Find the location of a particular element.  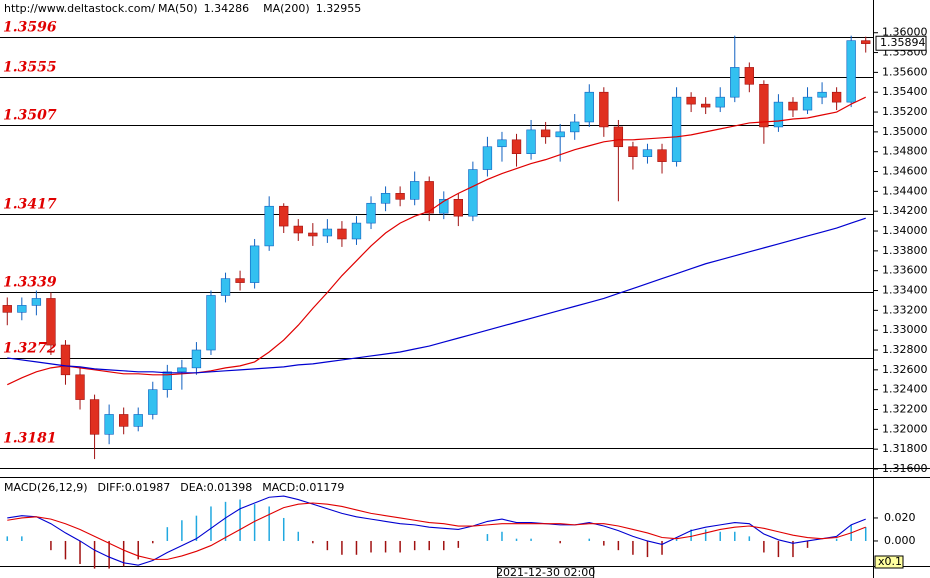

legend-name: MA(50) is located at coordinates (178, 8).